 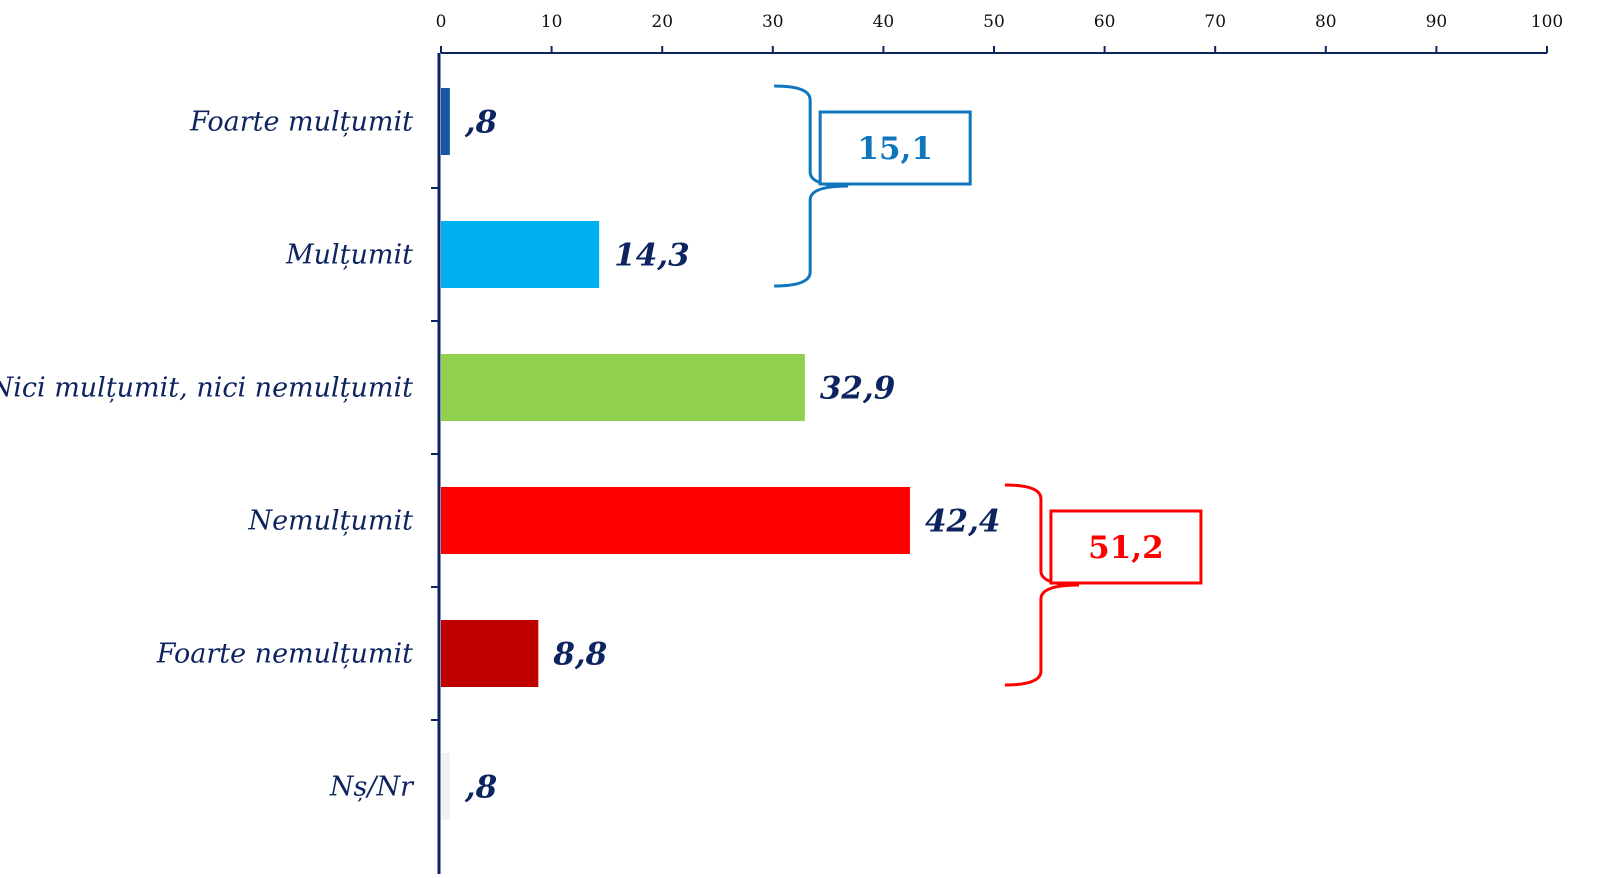 I want to click on category-label: Nici mulțumit, nici nemulțumit, so click(x=206, y=388).